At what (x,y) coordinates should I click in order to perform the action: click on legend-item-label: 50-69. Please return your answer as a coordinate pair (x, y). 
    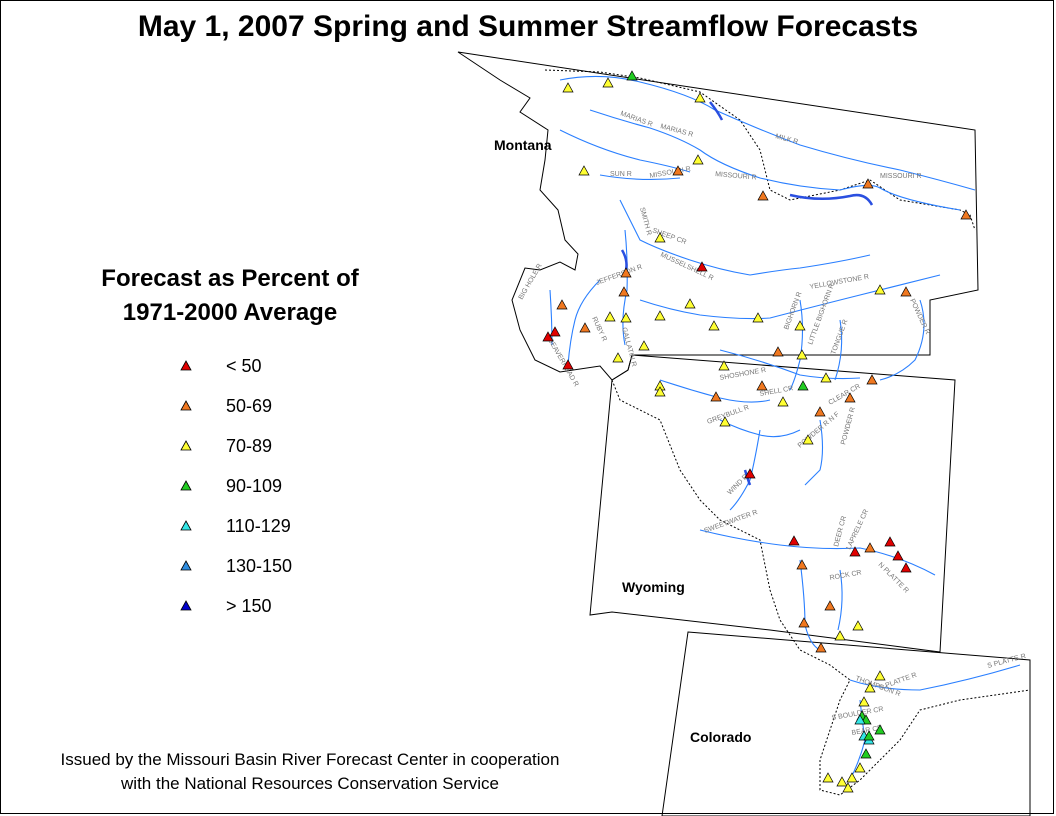
    Looking at the image, I should click on (249, 405).